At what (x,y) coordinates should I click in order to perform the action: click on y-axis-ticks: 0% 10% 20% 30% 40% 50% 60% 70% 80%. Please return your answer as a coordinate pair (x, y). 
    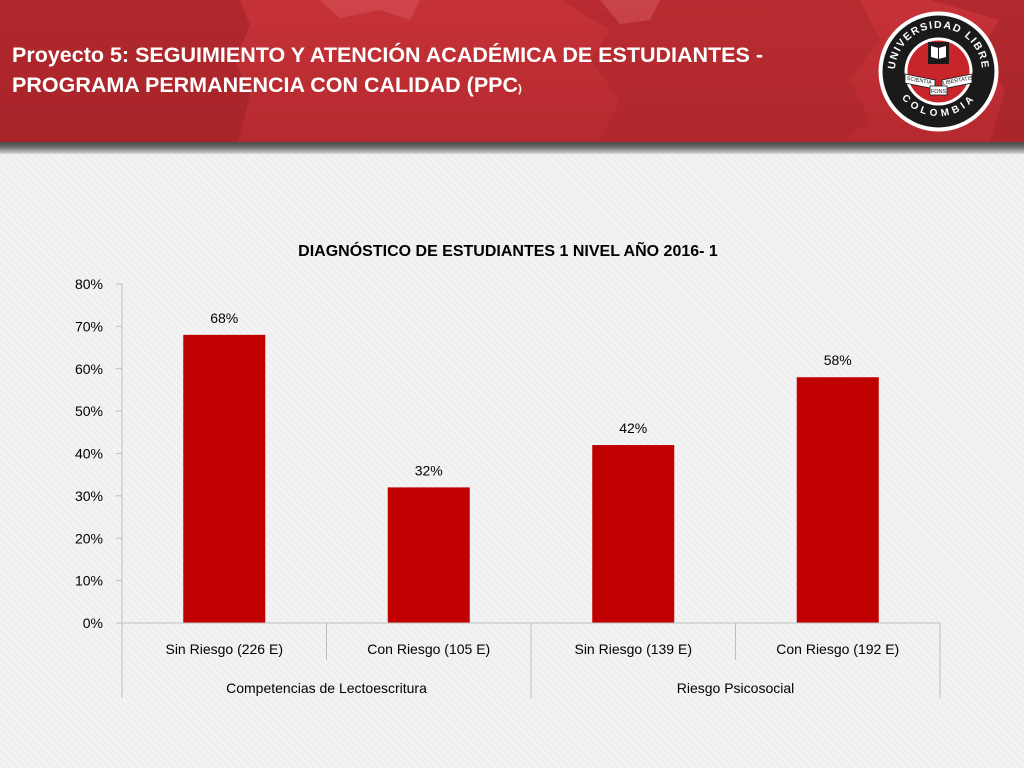
    Looking at the image, I should click on (98, 453).